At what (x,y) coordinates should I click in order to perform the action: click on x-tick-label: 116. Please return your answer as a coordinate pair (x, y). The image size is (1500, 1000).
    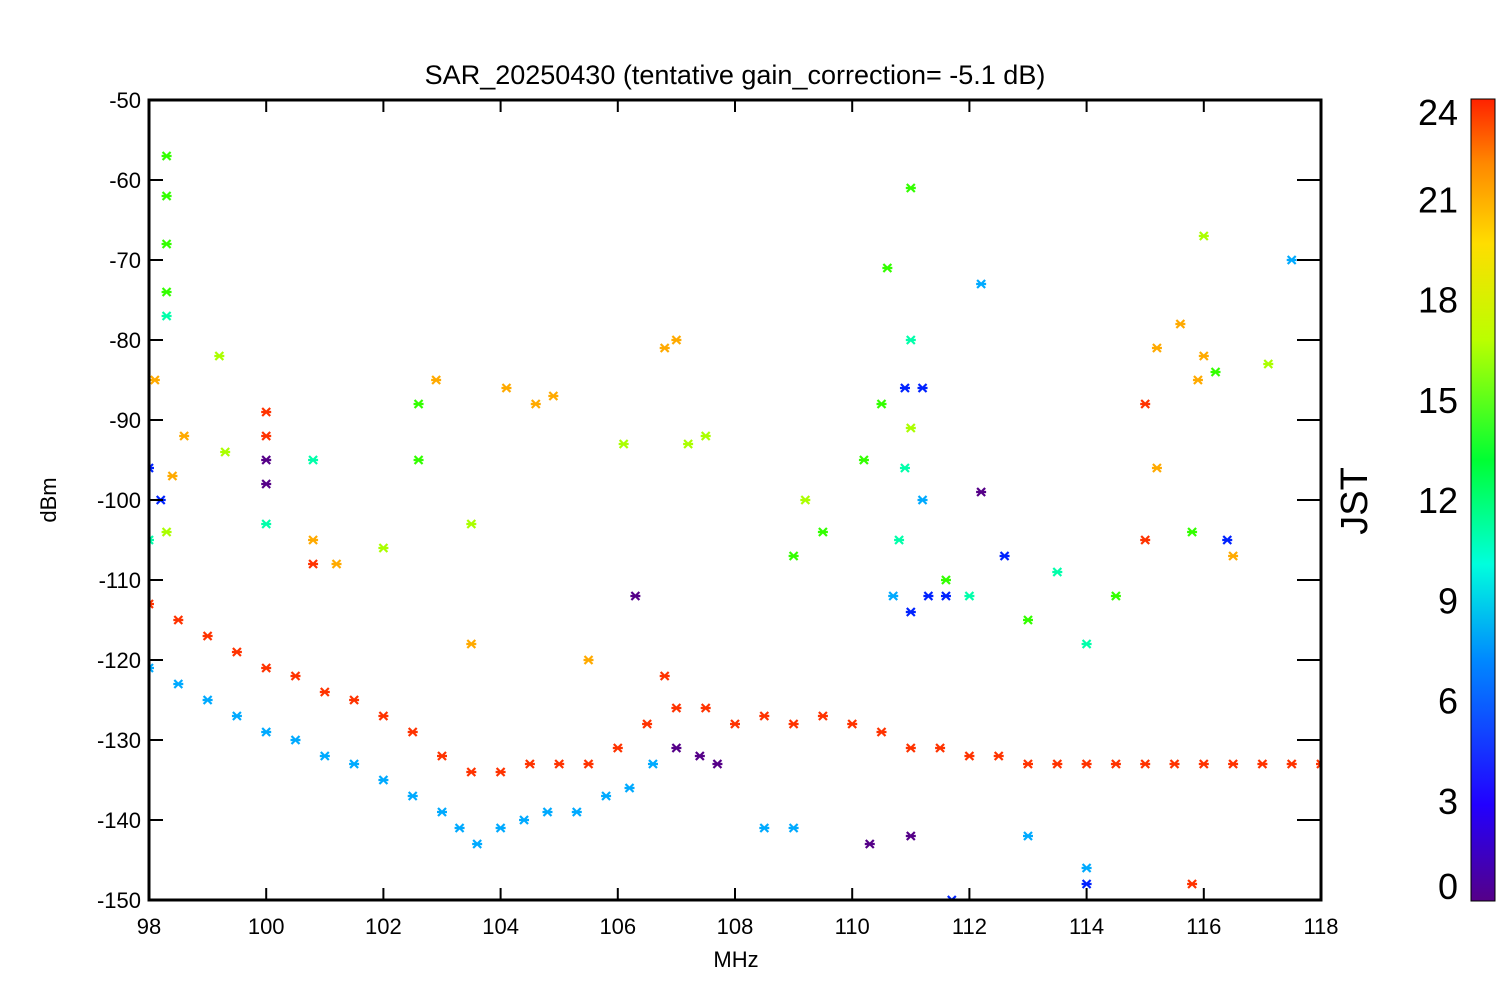
    Looking at the image, I should click on (1203, 926).